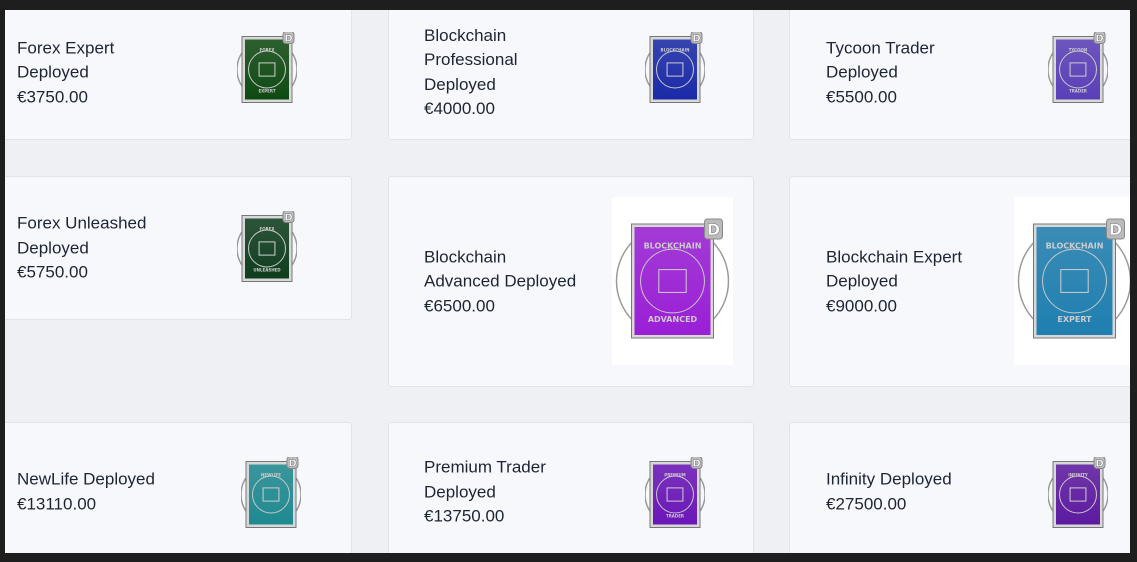 Image resolution: width=1137 pixels, height=562 pixels. I want to click on product-title: NewLife Deployed, so click(86, 479).